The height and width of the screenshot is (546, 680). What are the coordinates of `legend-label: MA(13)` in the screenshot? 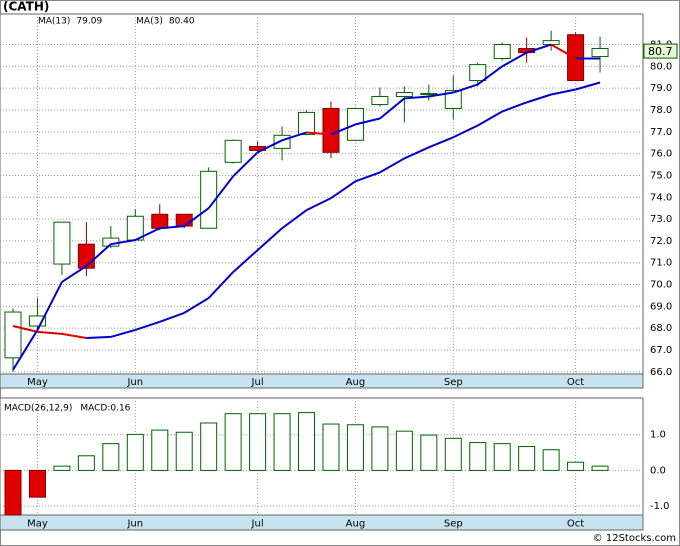 It's located at (54, 22).